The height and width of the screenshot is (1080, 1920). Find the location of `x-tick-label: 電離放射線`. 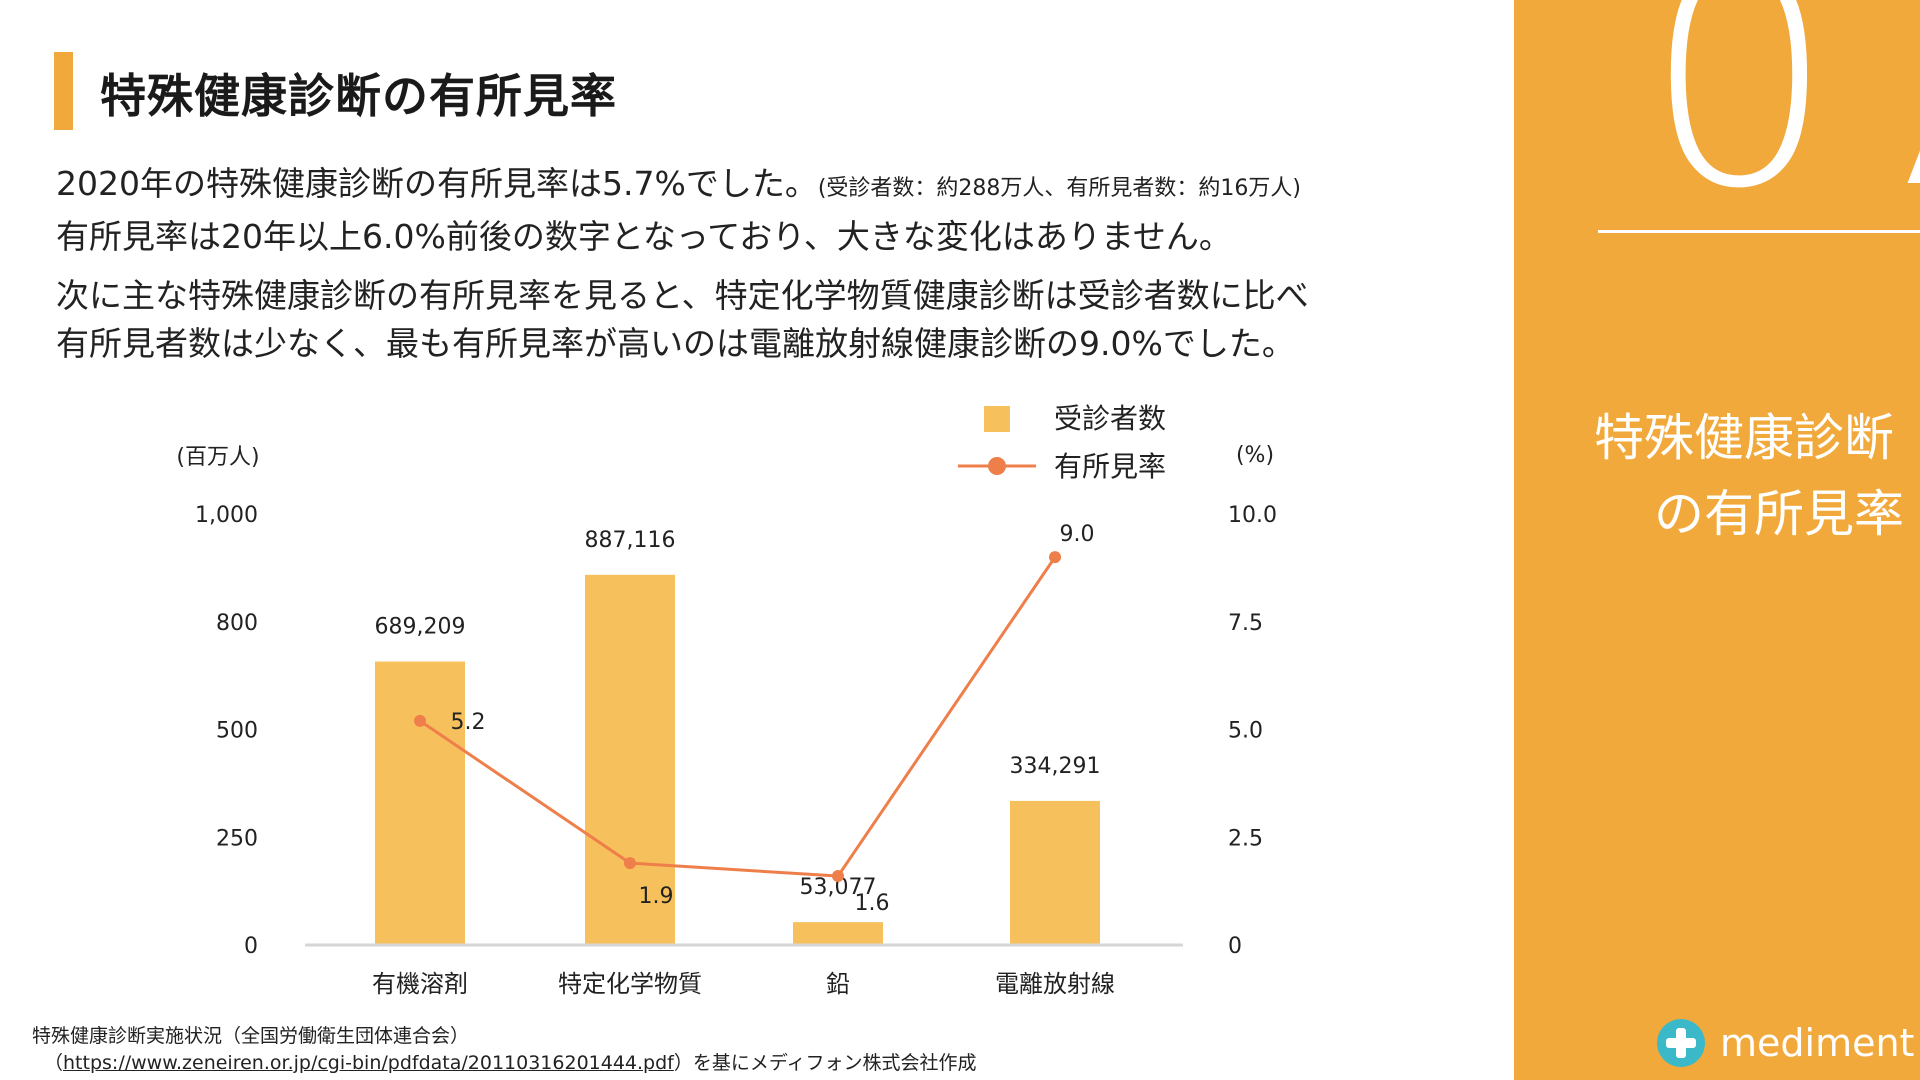

x-tick-label: 電離放射線 is located at coordinates (1055, 984).